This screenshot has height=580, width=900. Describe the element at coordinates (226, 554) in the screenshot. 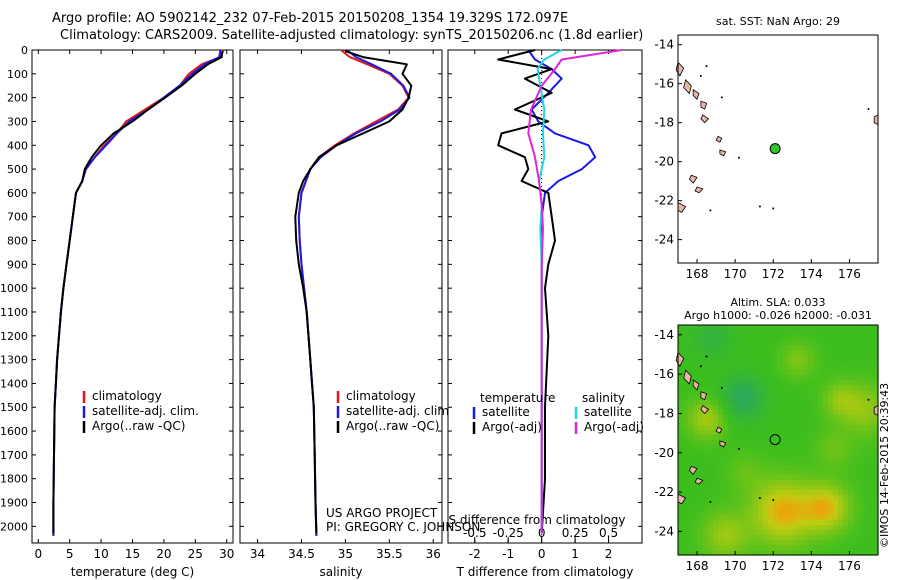

I see `x-tick-label: 30` at that location.